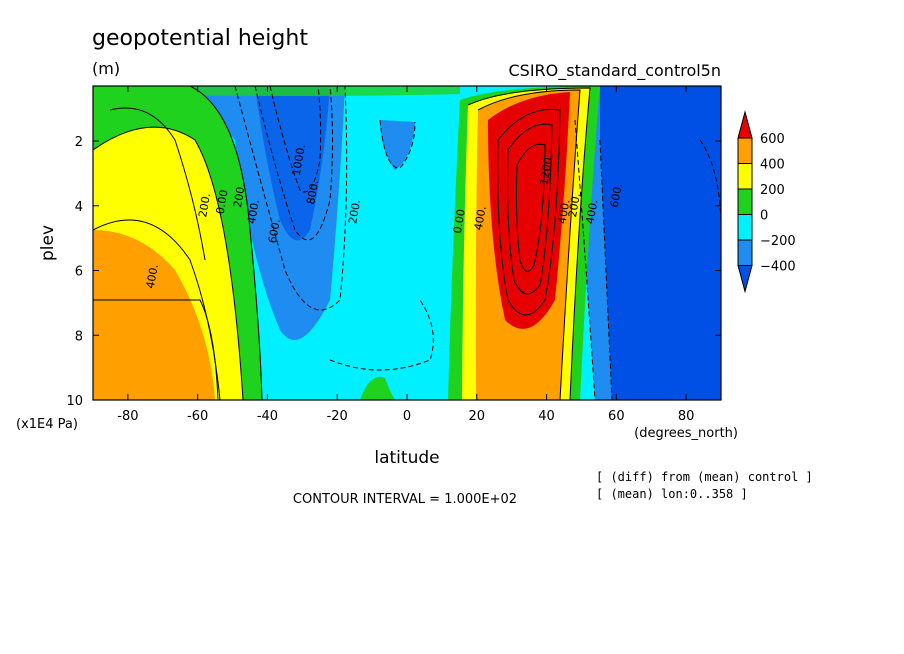  Describe the element at coordinates (406, 458) in the screenshot. I see `x-axis-label: latitude` at that location.